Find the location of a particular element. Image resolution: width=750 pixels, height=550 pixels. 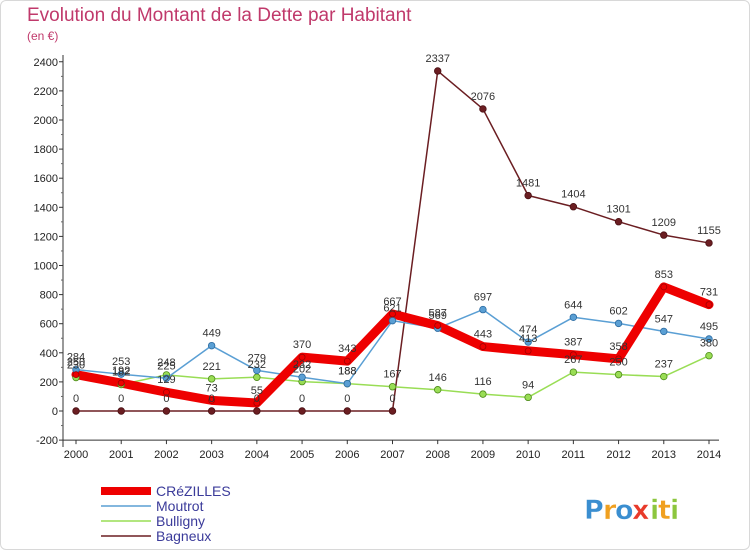

legend-label: Bagneux is located at coordinates (183, 536).